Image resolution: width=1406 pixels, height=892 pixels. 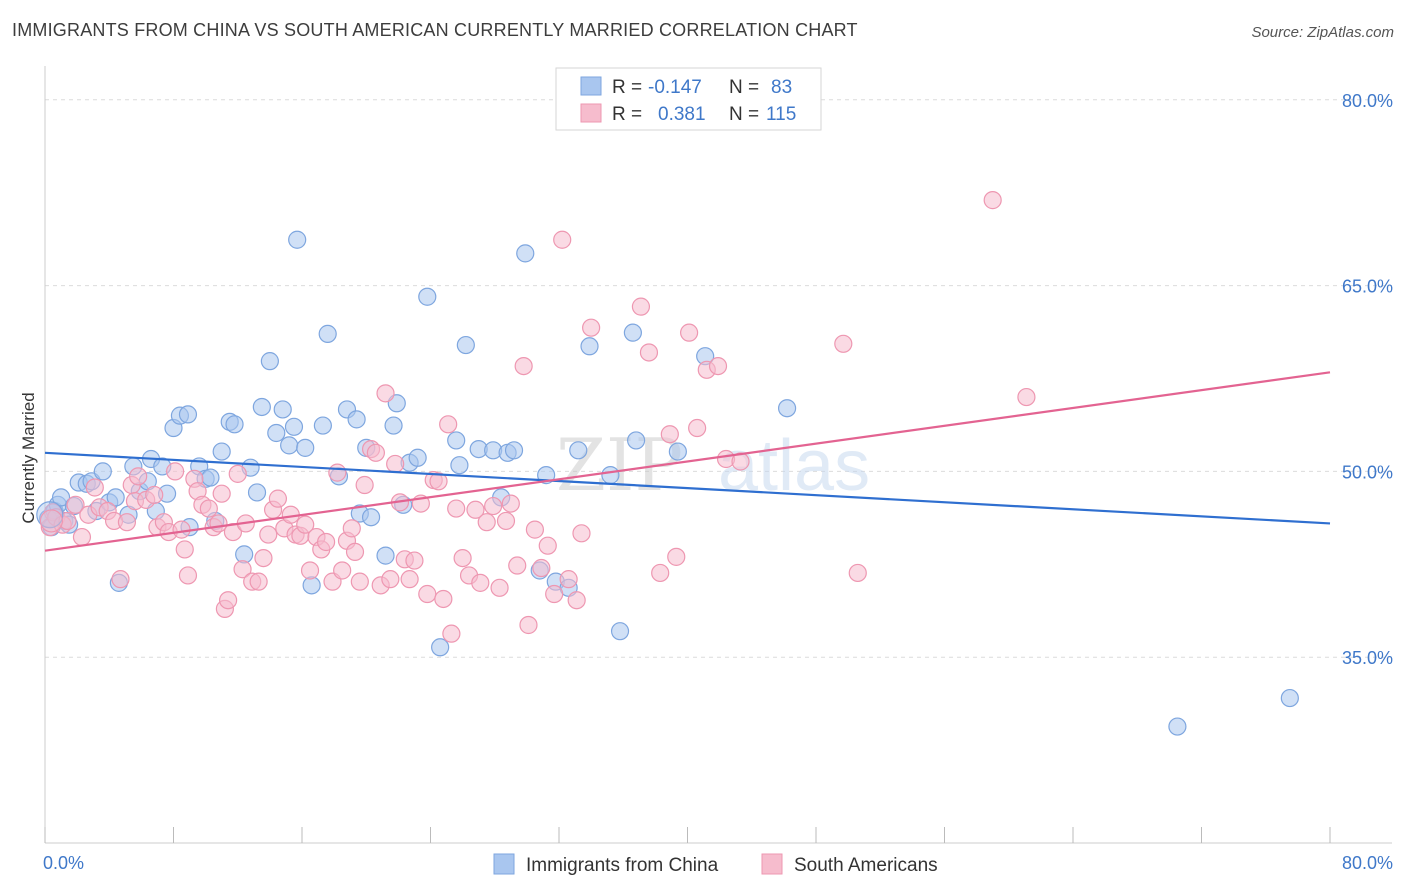 What do you see at coordinates (866, 865) in the screenshot?
I see `legend-label-south-americans: South Americans` at bounding box center [866, 865].